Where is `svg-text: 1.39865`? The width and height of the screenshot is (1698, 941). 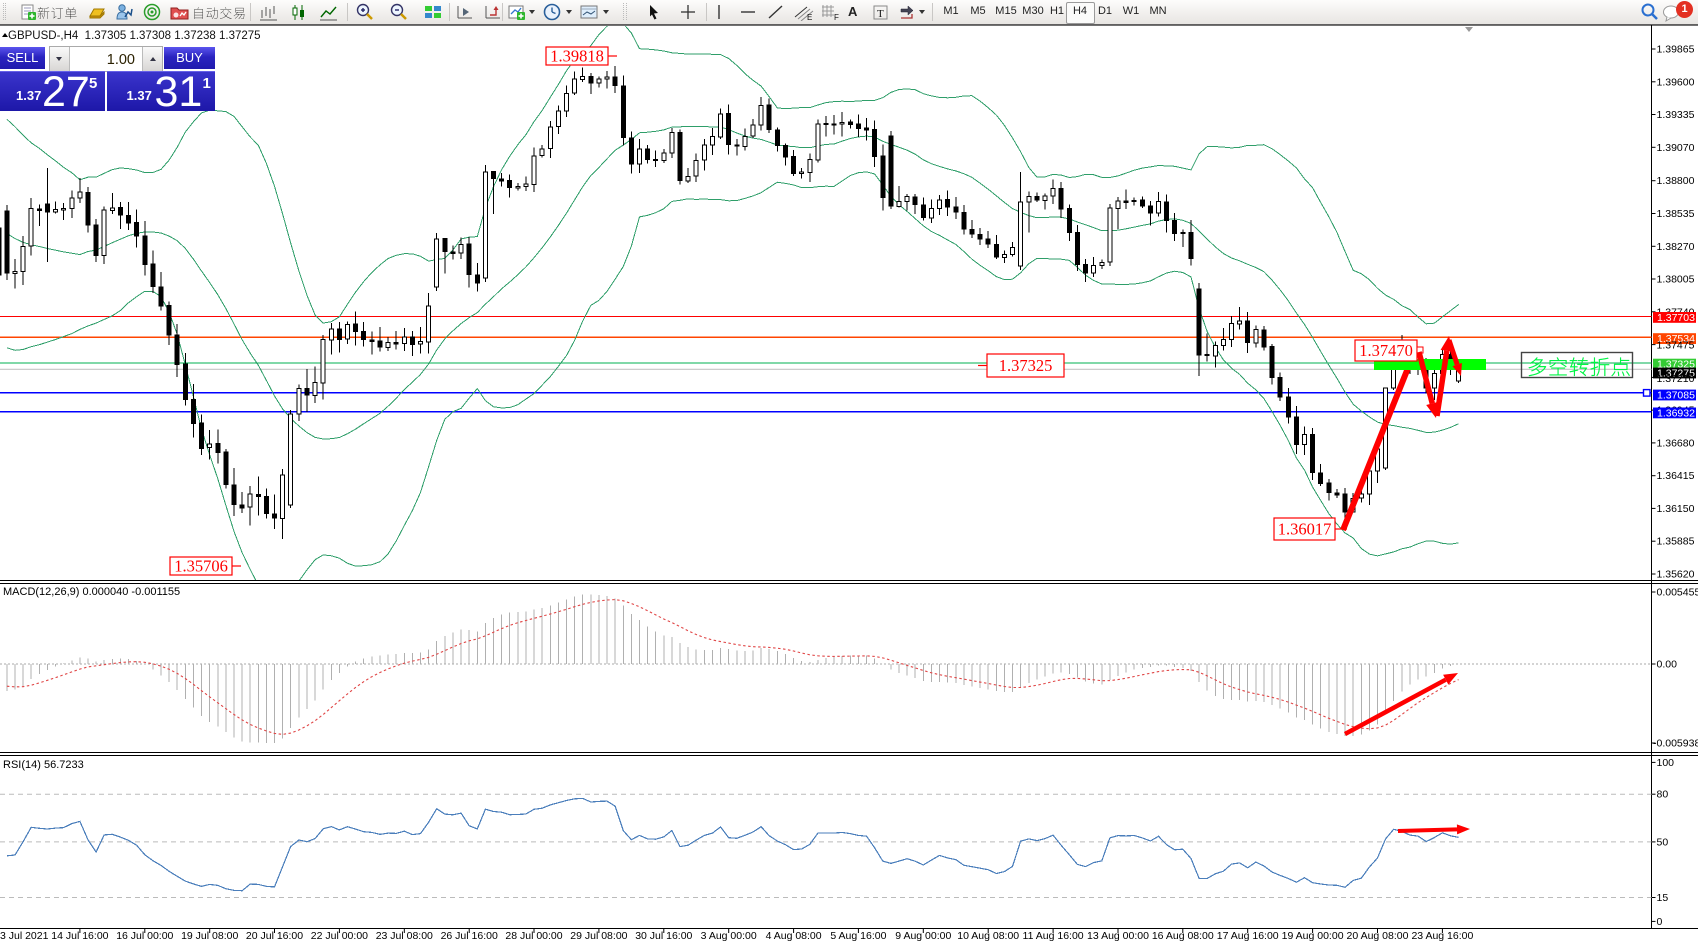
svg-text: 1.39865 is located at coordinates (1676, 50).